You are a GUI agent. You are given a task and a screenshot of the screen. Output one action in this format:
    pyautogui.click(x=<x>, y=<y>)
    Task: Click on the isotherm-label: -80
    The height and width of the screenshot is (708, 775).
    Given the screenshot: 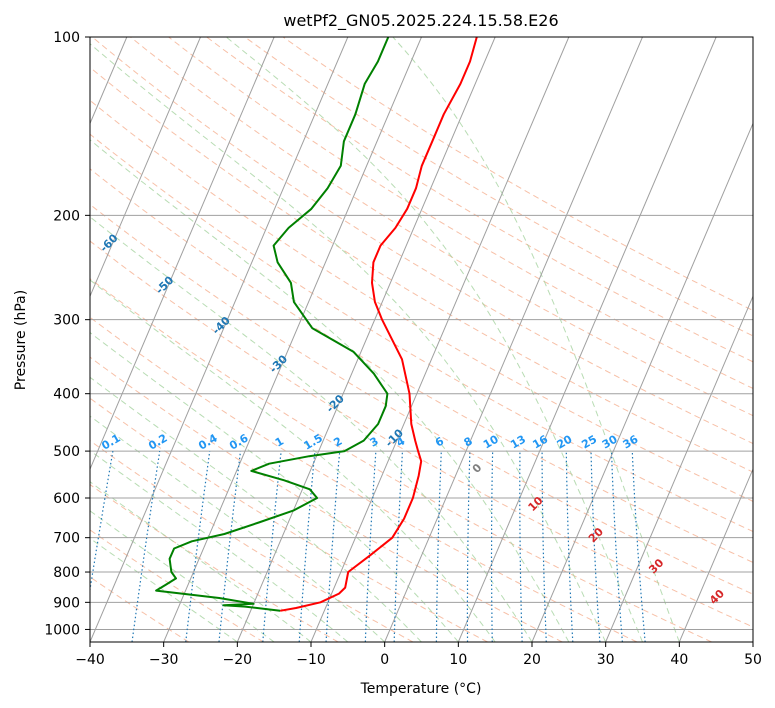 What is the action you would take?
    pyautogui.click(x=2, y=170)
    